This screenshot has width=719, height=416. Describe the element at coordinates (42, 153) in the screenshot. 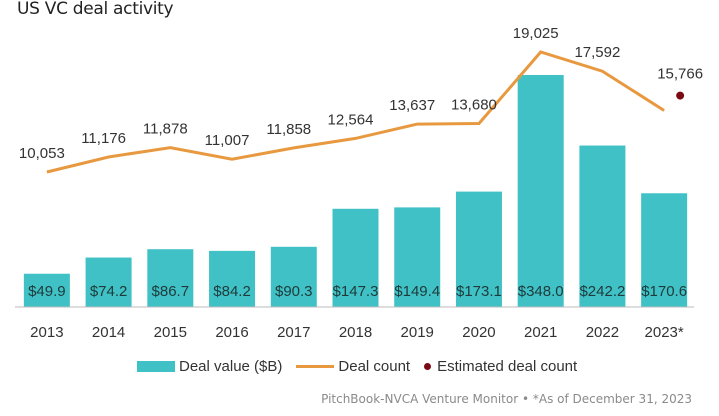

I see `deal-count-label: 10,053` at that location.